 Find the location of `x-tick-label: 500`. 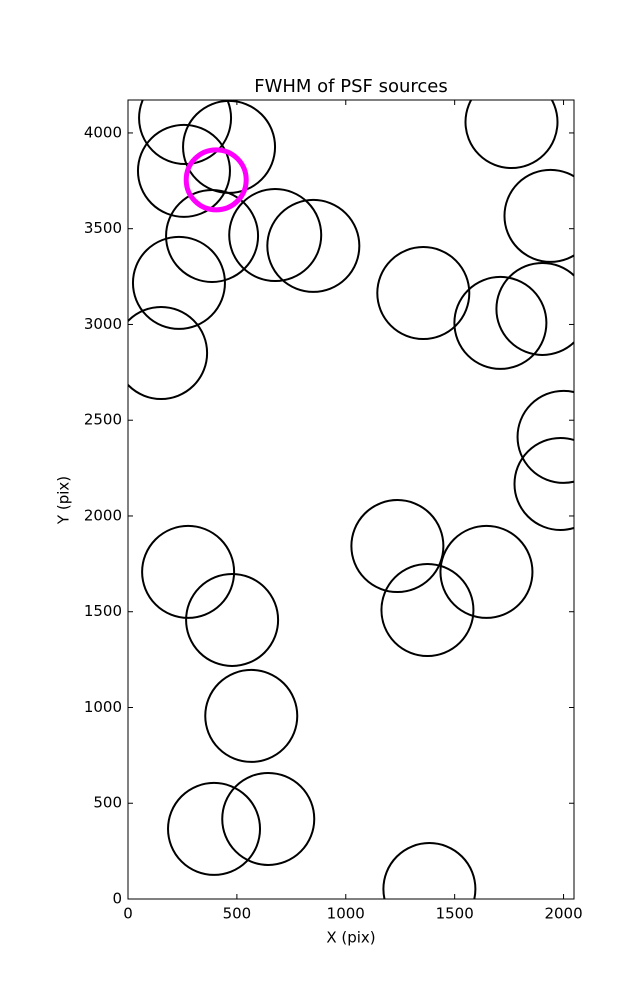

x-tick-label: 500 is located at coordinates (237, 914).